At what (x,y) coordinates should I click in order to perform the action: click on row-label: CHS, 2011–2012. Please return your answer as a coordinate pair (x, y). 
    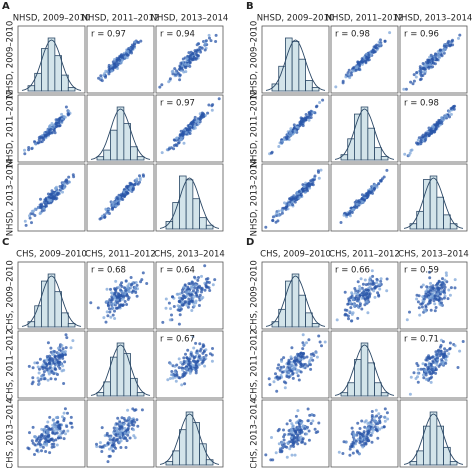
    Looking at the image, I should click on (255, 364).